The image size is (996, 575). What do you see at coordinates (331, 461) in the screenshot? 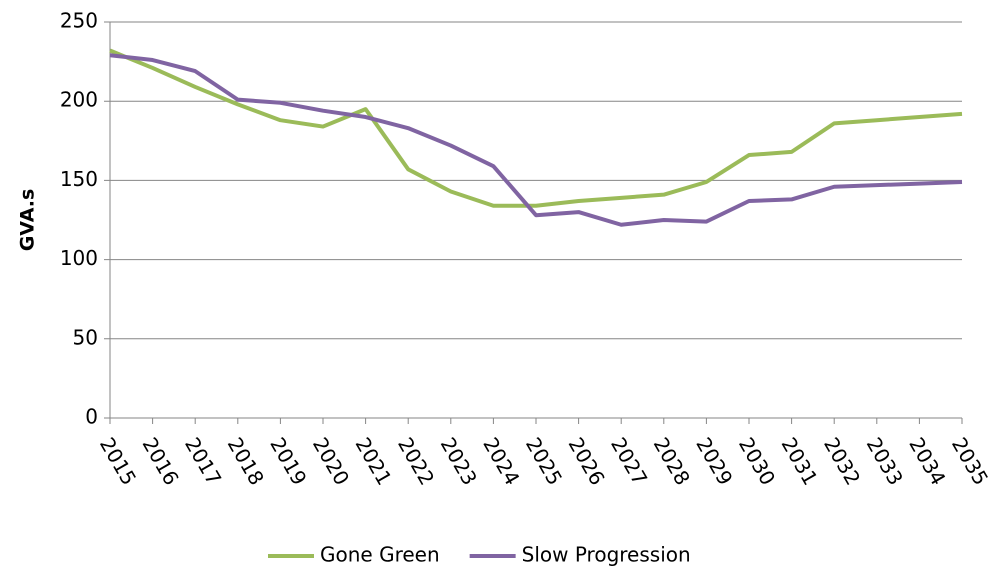
I see `x-tick-label: 2020` at bounding box center [331, 461].